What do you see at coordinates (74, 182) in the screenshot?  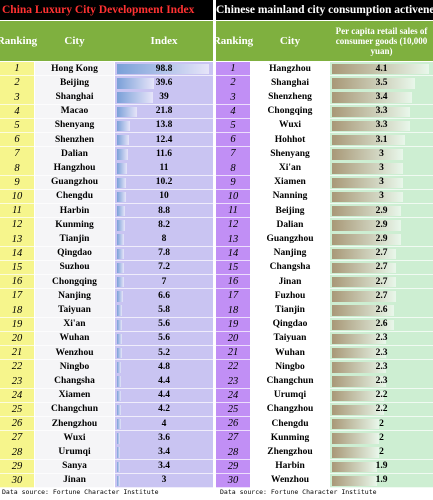 I see `luxury-city: Guangzhou` at bounding box center [74, 182].